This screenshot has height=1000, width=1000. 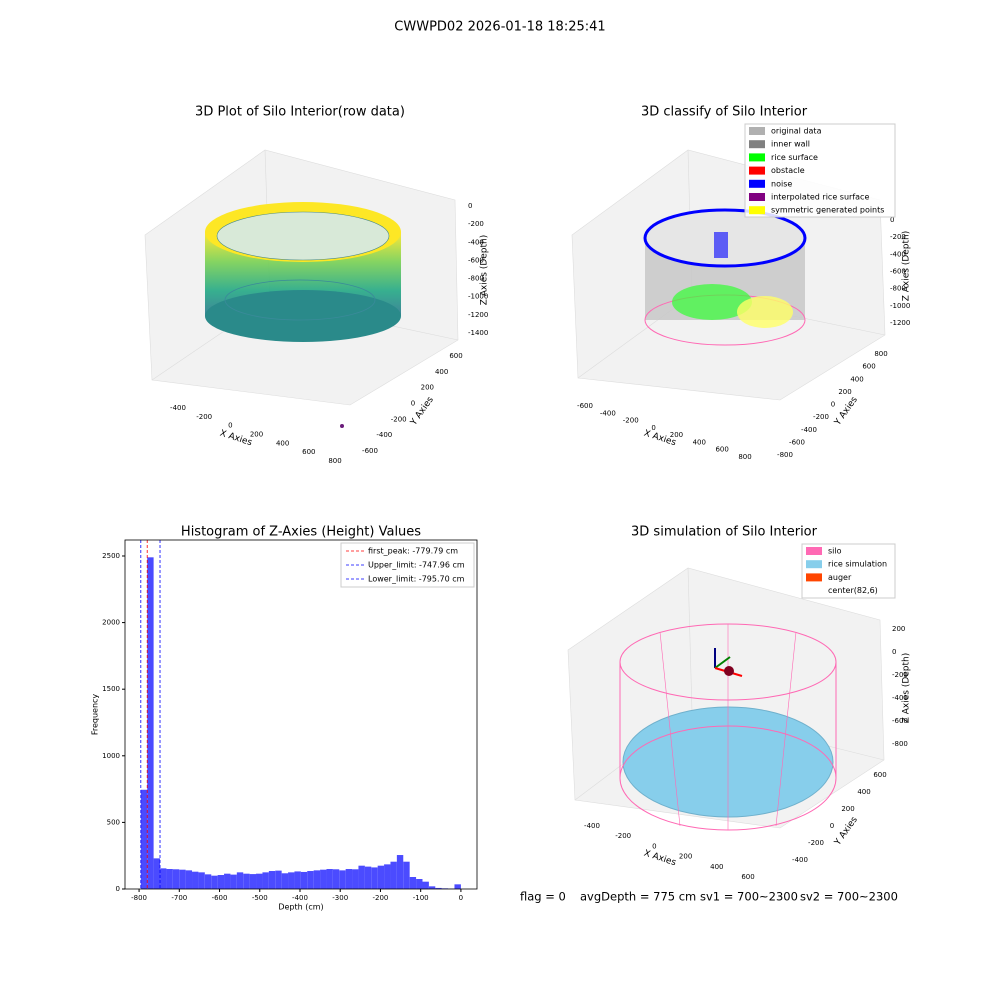 I want to click on y-tick-label: -400, so click(x=809, y=430).